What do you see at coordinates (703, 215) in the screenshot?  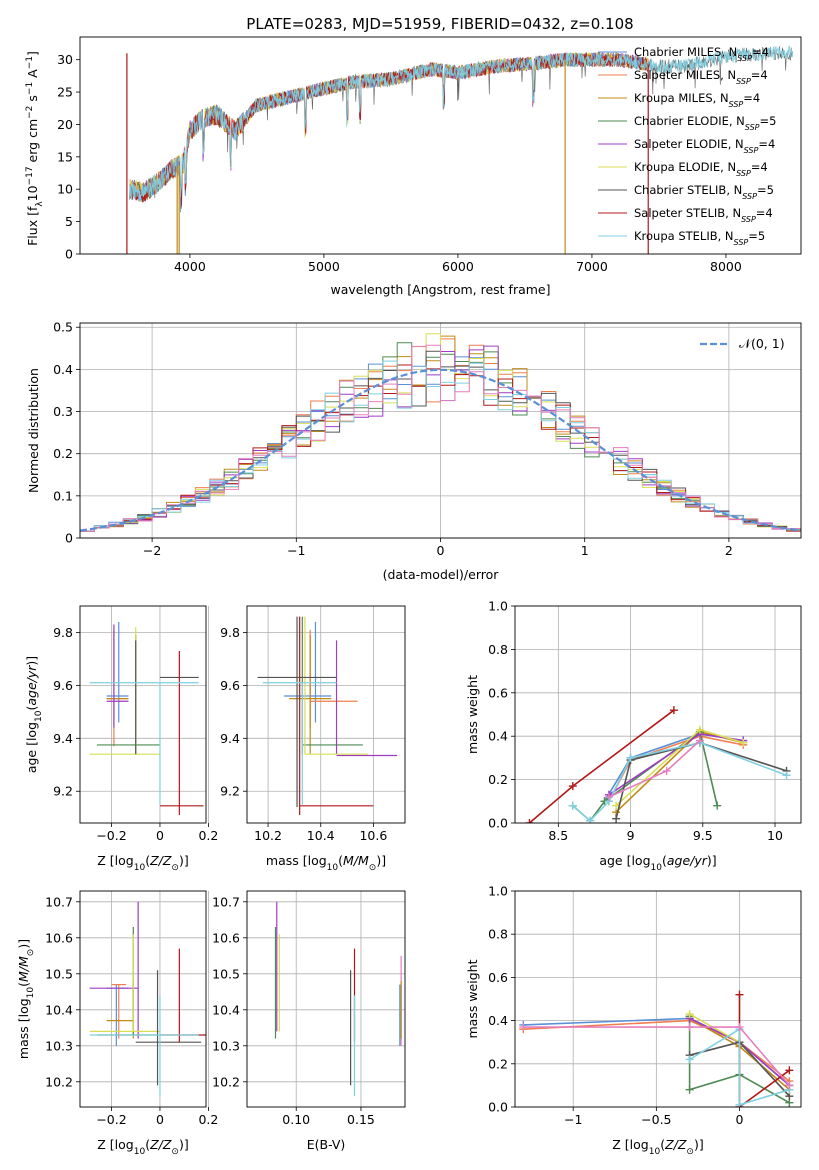 I see `legend-label: Salpeter STELIB, NSSP=4` at bounding box center [703, 215].